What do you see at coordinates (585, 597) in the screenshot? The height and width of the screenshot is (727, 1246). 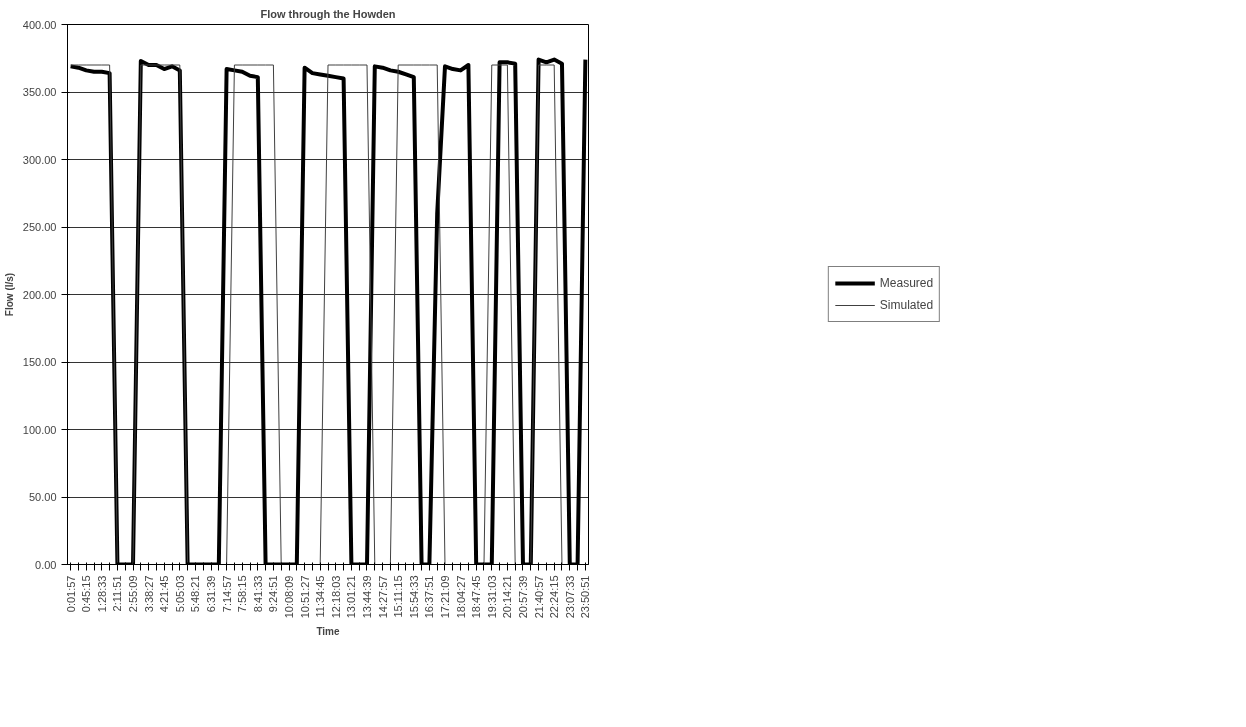 I see `x-tick-label: 23:50:51` at bounding box center [585, 597].